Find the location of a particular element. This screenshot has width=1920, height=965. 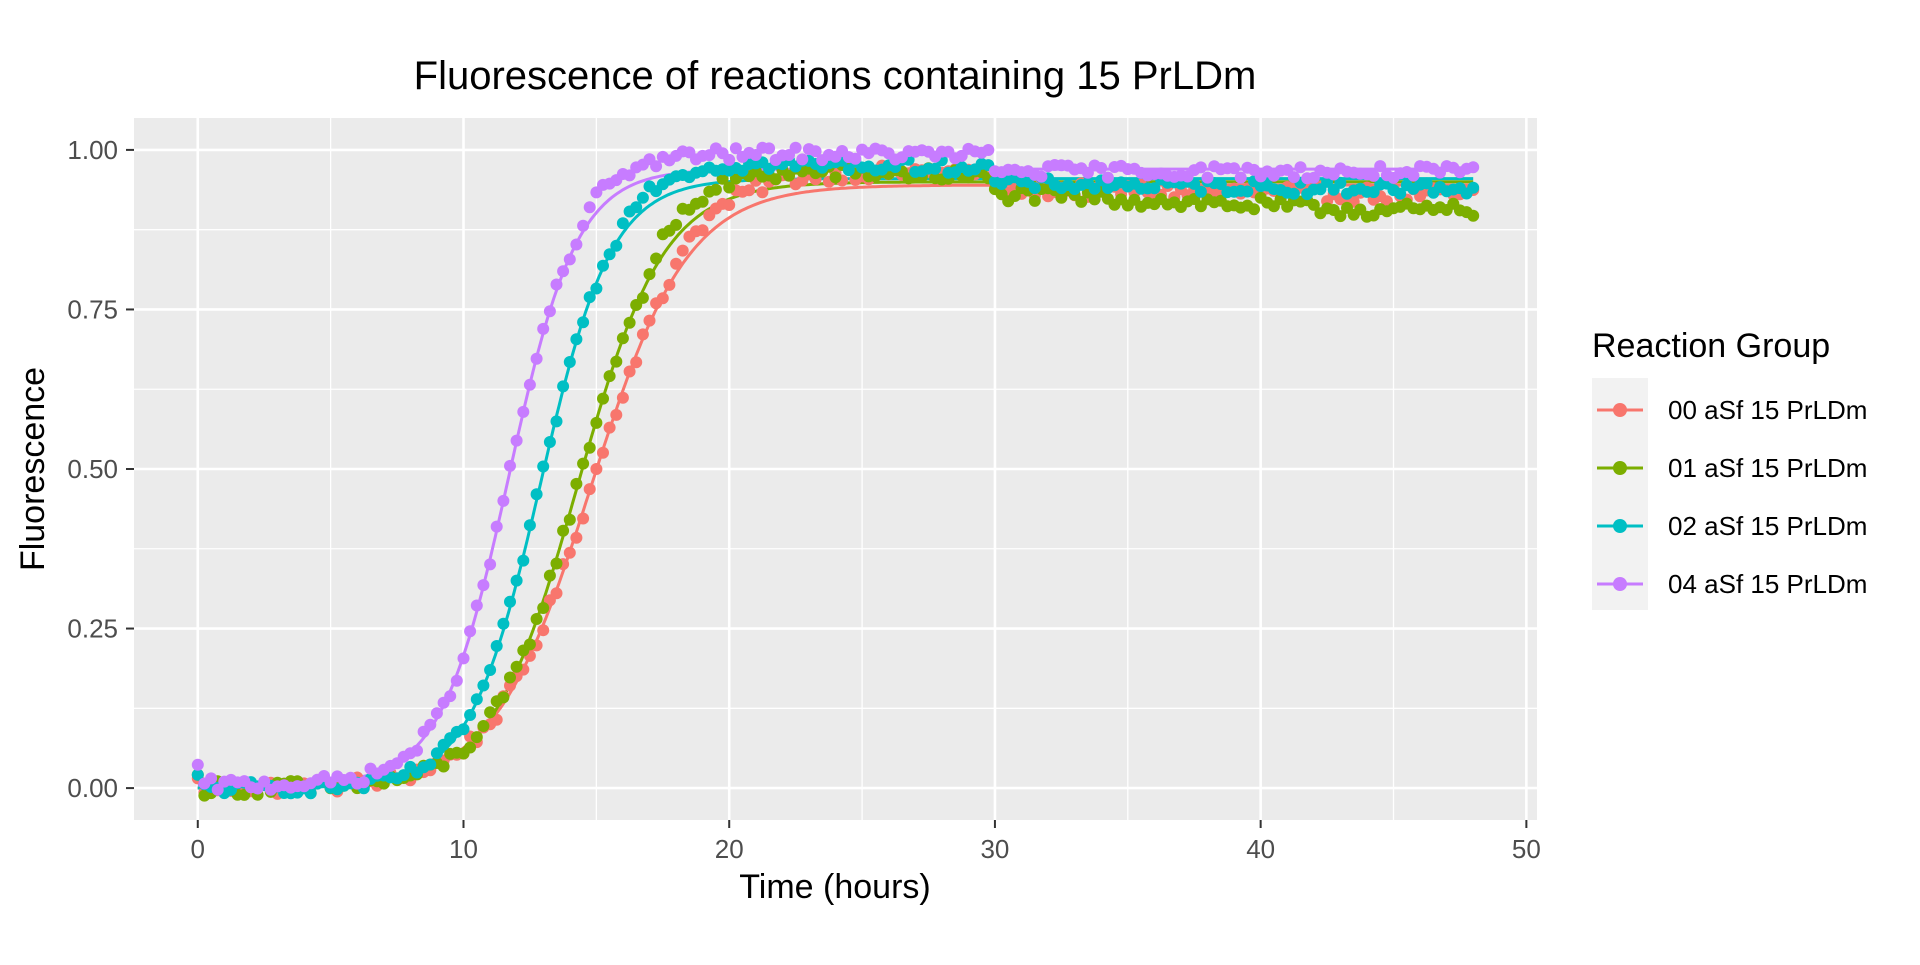

y-tick-label: 0.25 is located at coordinates (92, 629).